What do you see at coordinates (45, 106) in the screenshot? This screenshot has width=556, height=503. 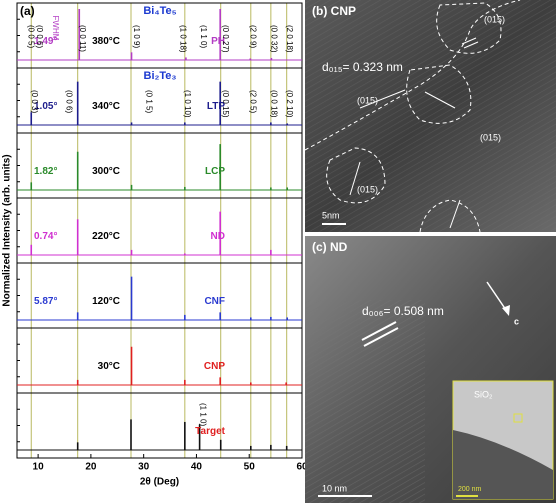 I see `fwhm-label: 1.05°` at bounding box center [45, 106].